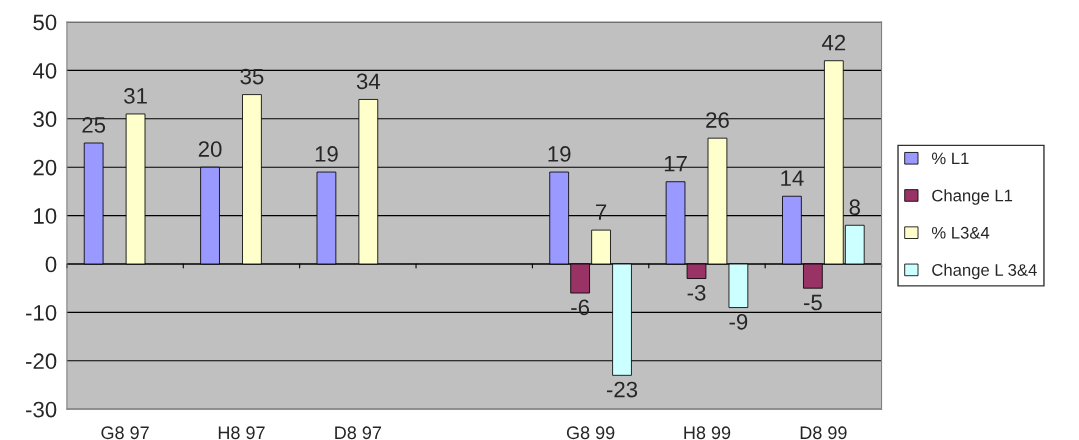  What do you see at coordinates (590, 433) in the screenshot?
I see `x-tick-label: G8 99` at bounding box center [590, 433].